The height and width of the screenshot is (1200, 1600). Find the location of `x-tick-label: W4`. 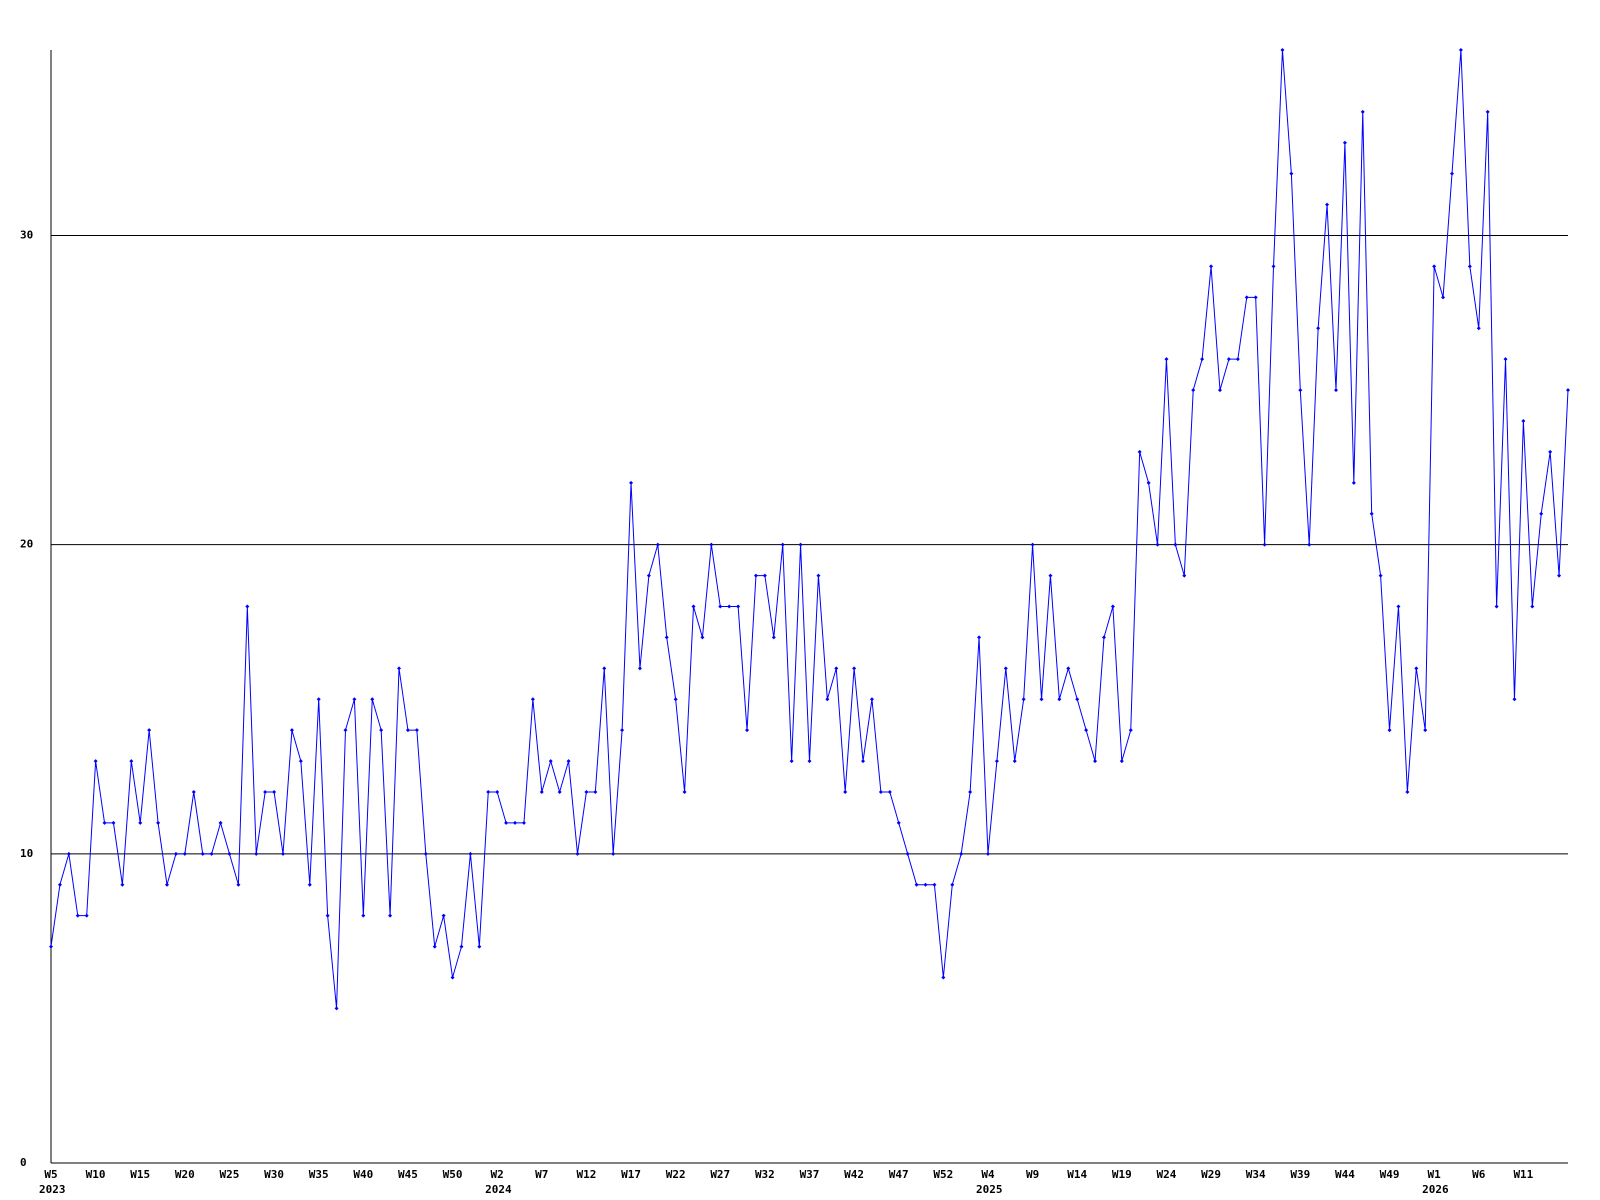

x-tick-label: W4 is located at coordinates (988, 1174).